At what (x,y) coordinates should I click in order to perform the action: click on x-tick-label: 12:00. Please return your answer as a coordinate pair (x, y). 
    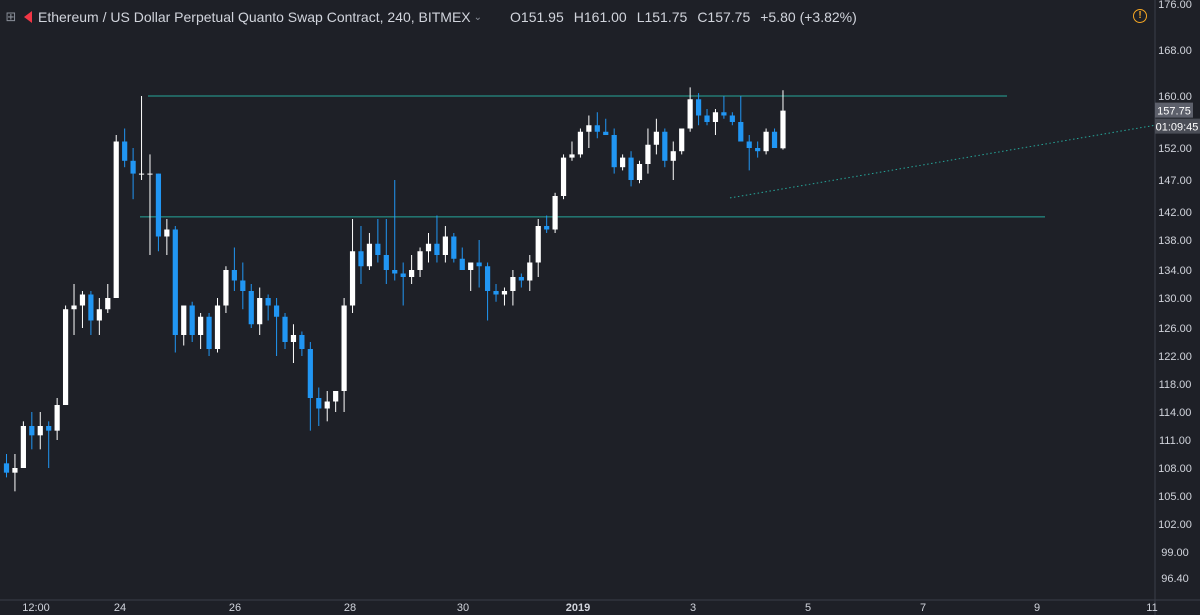
    Looking at the image, I should click on (36, 608).